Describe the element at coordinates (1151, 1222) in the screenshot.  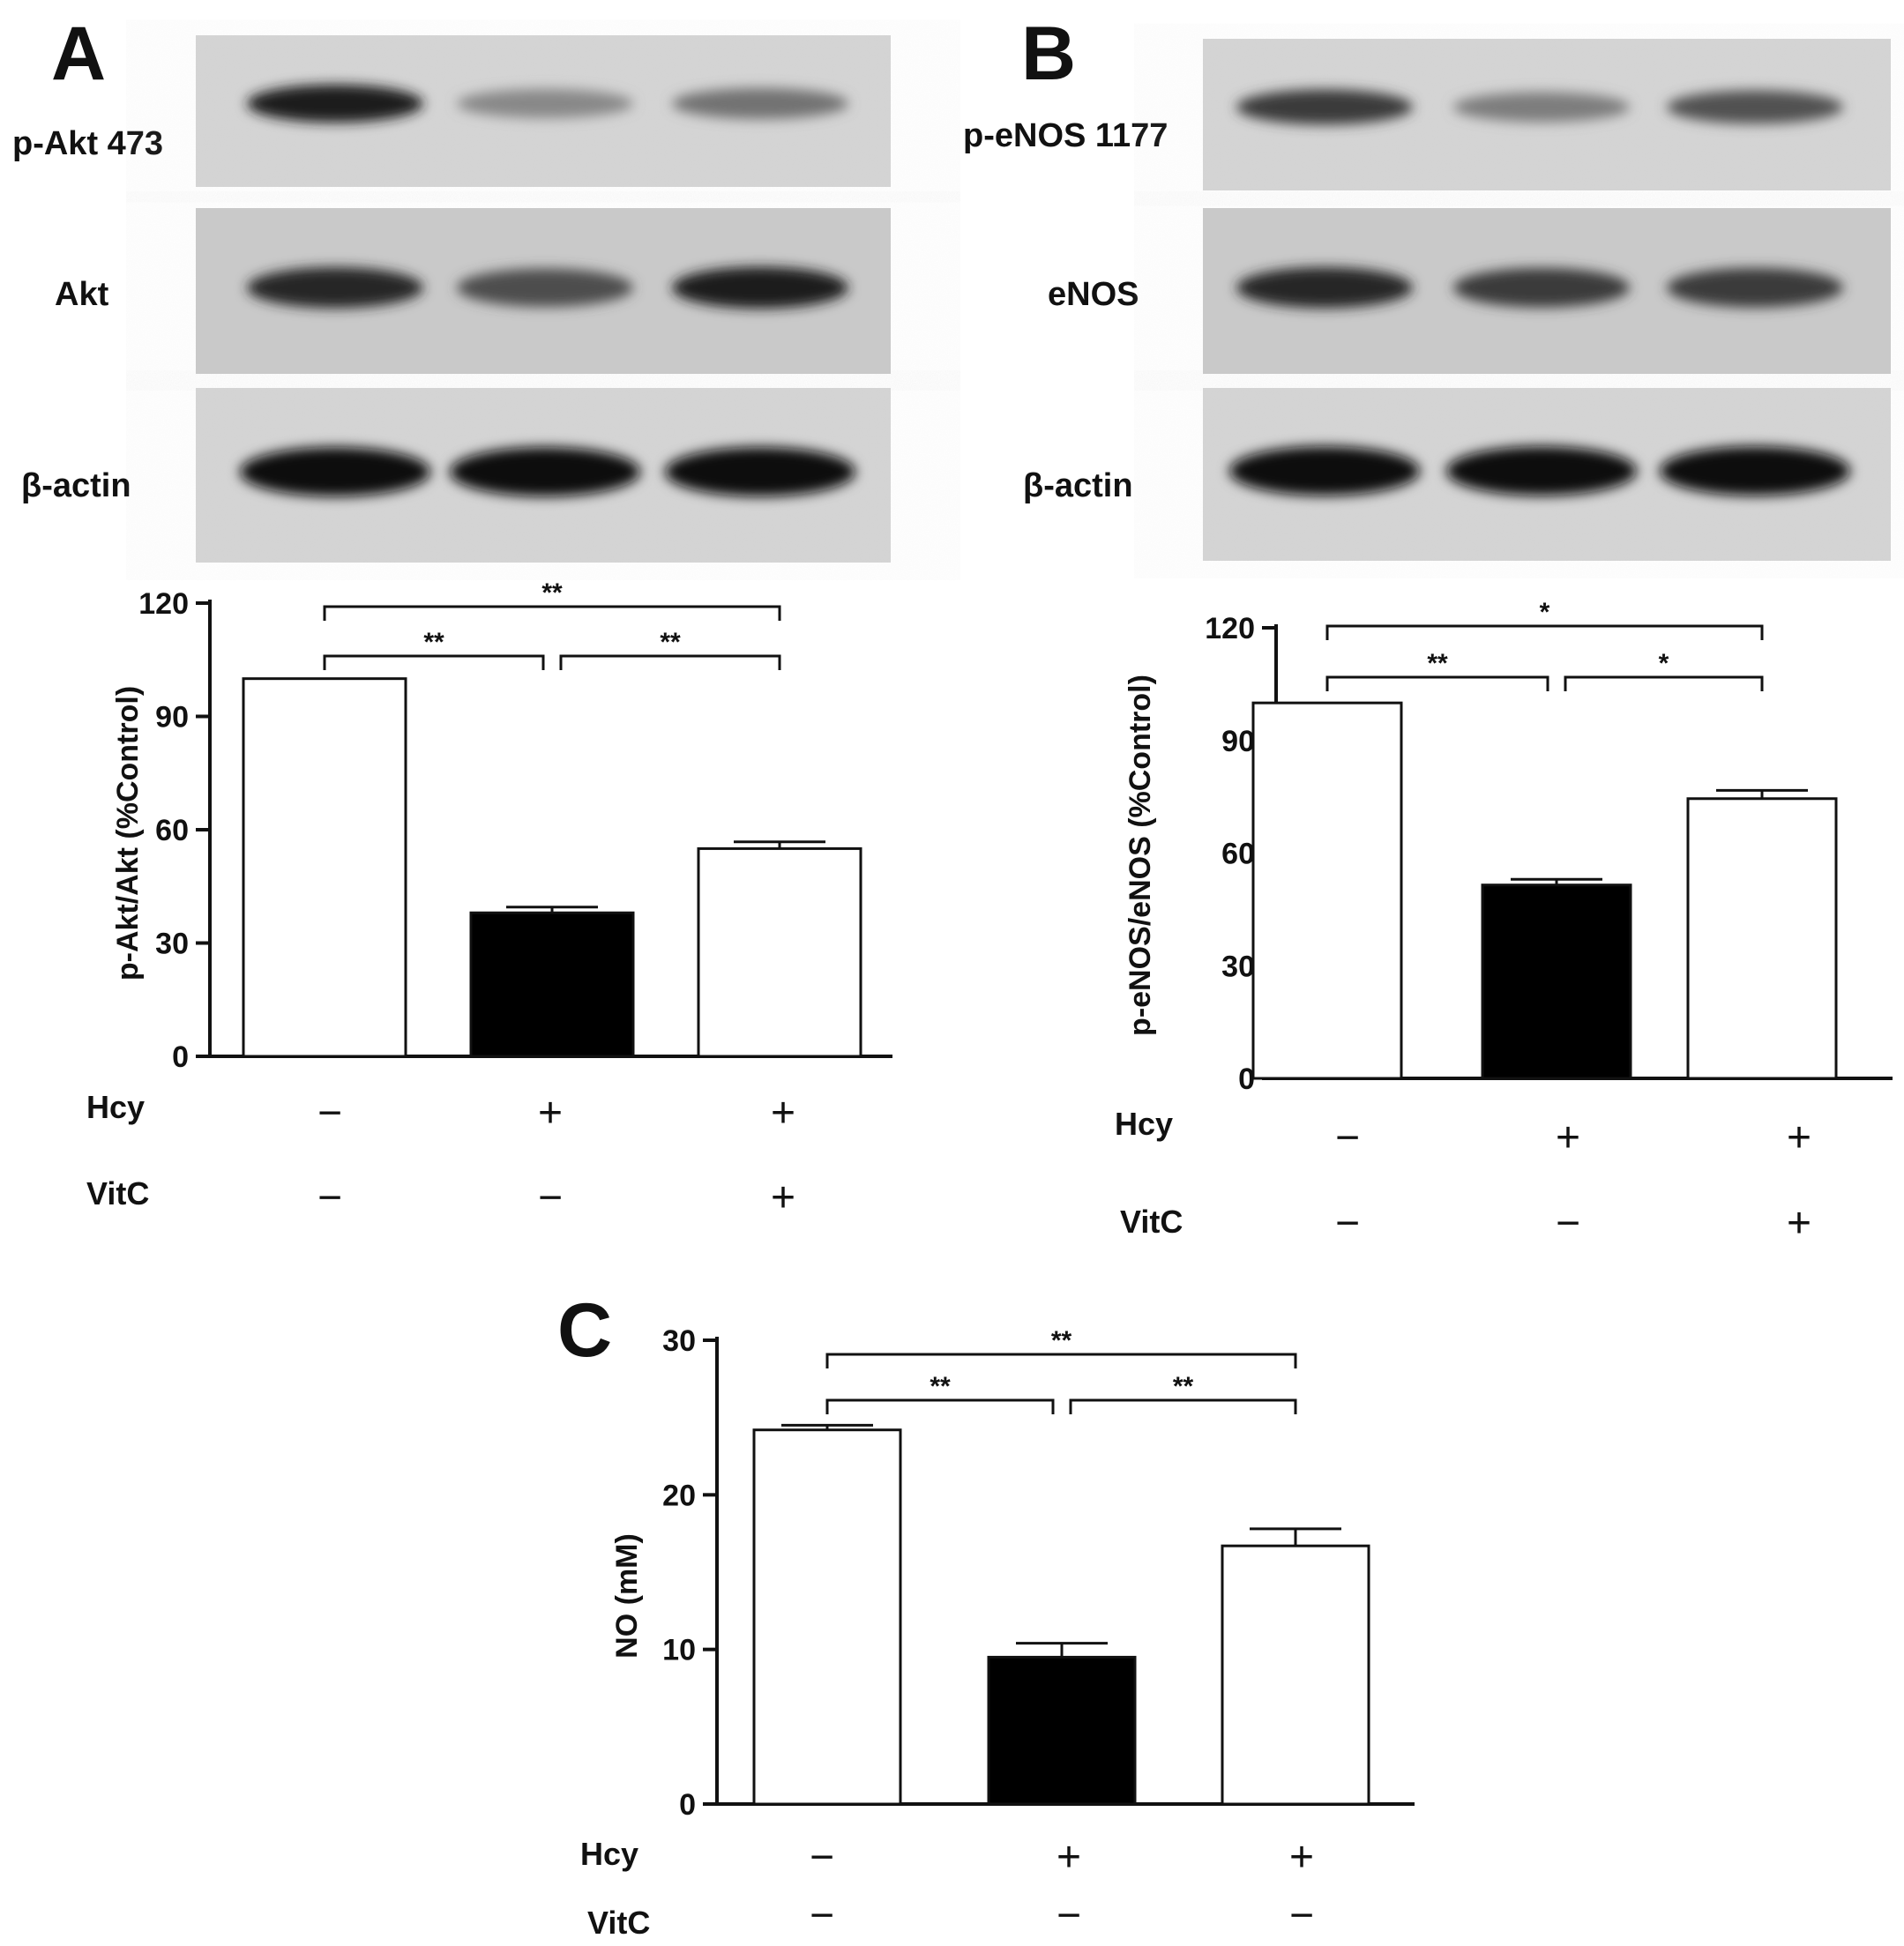
I see `row-label-vitc-b: VitC` at that location.